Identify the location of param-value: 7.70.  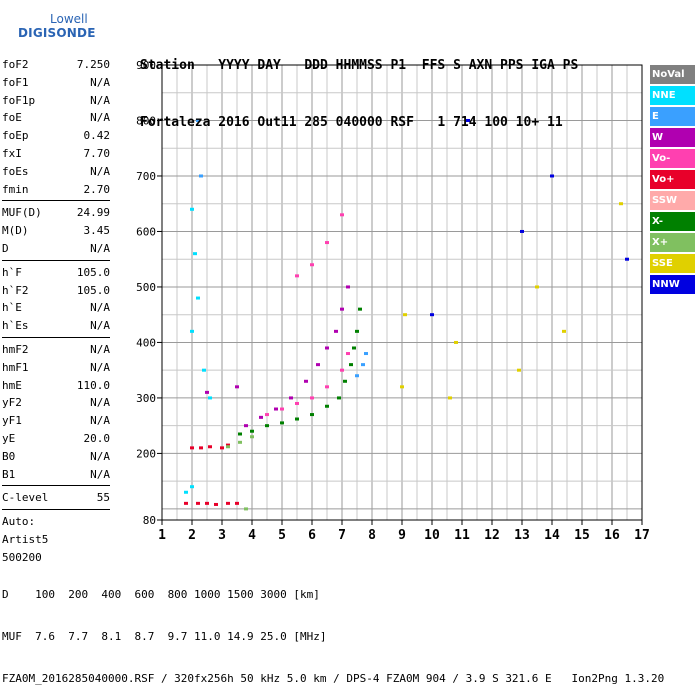
(97, 153).